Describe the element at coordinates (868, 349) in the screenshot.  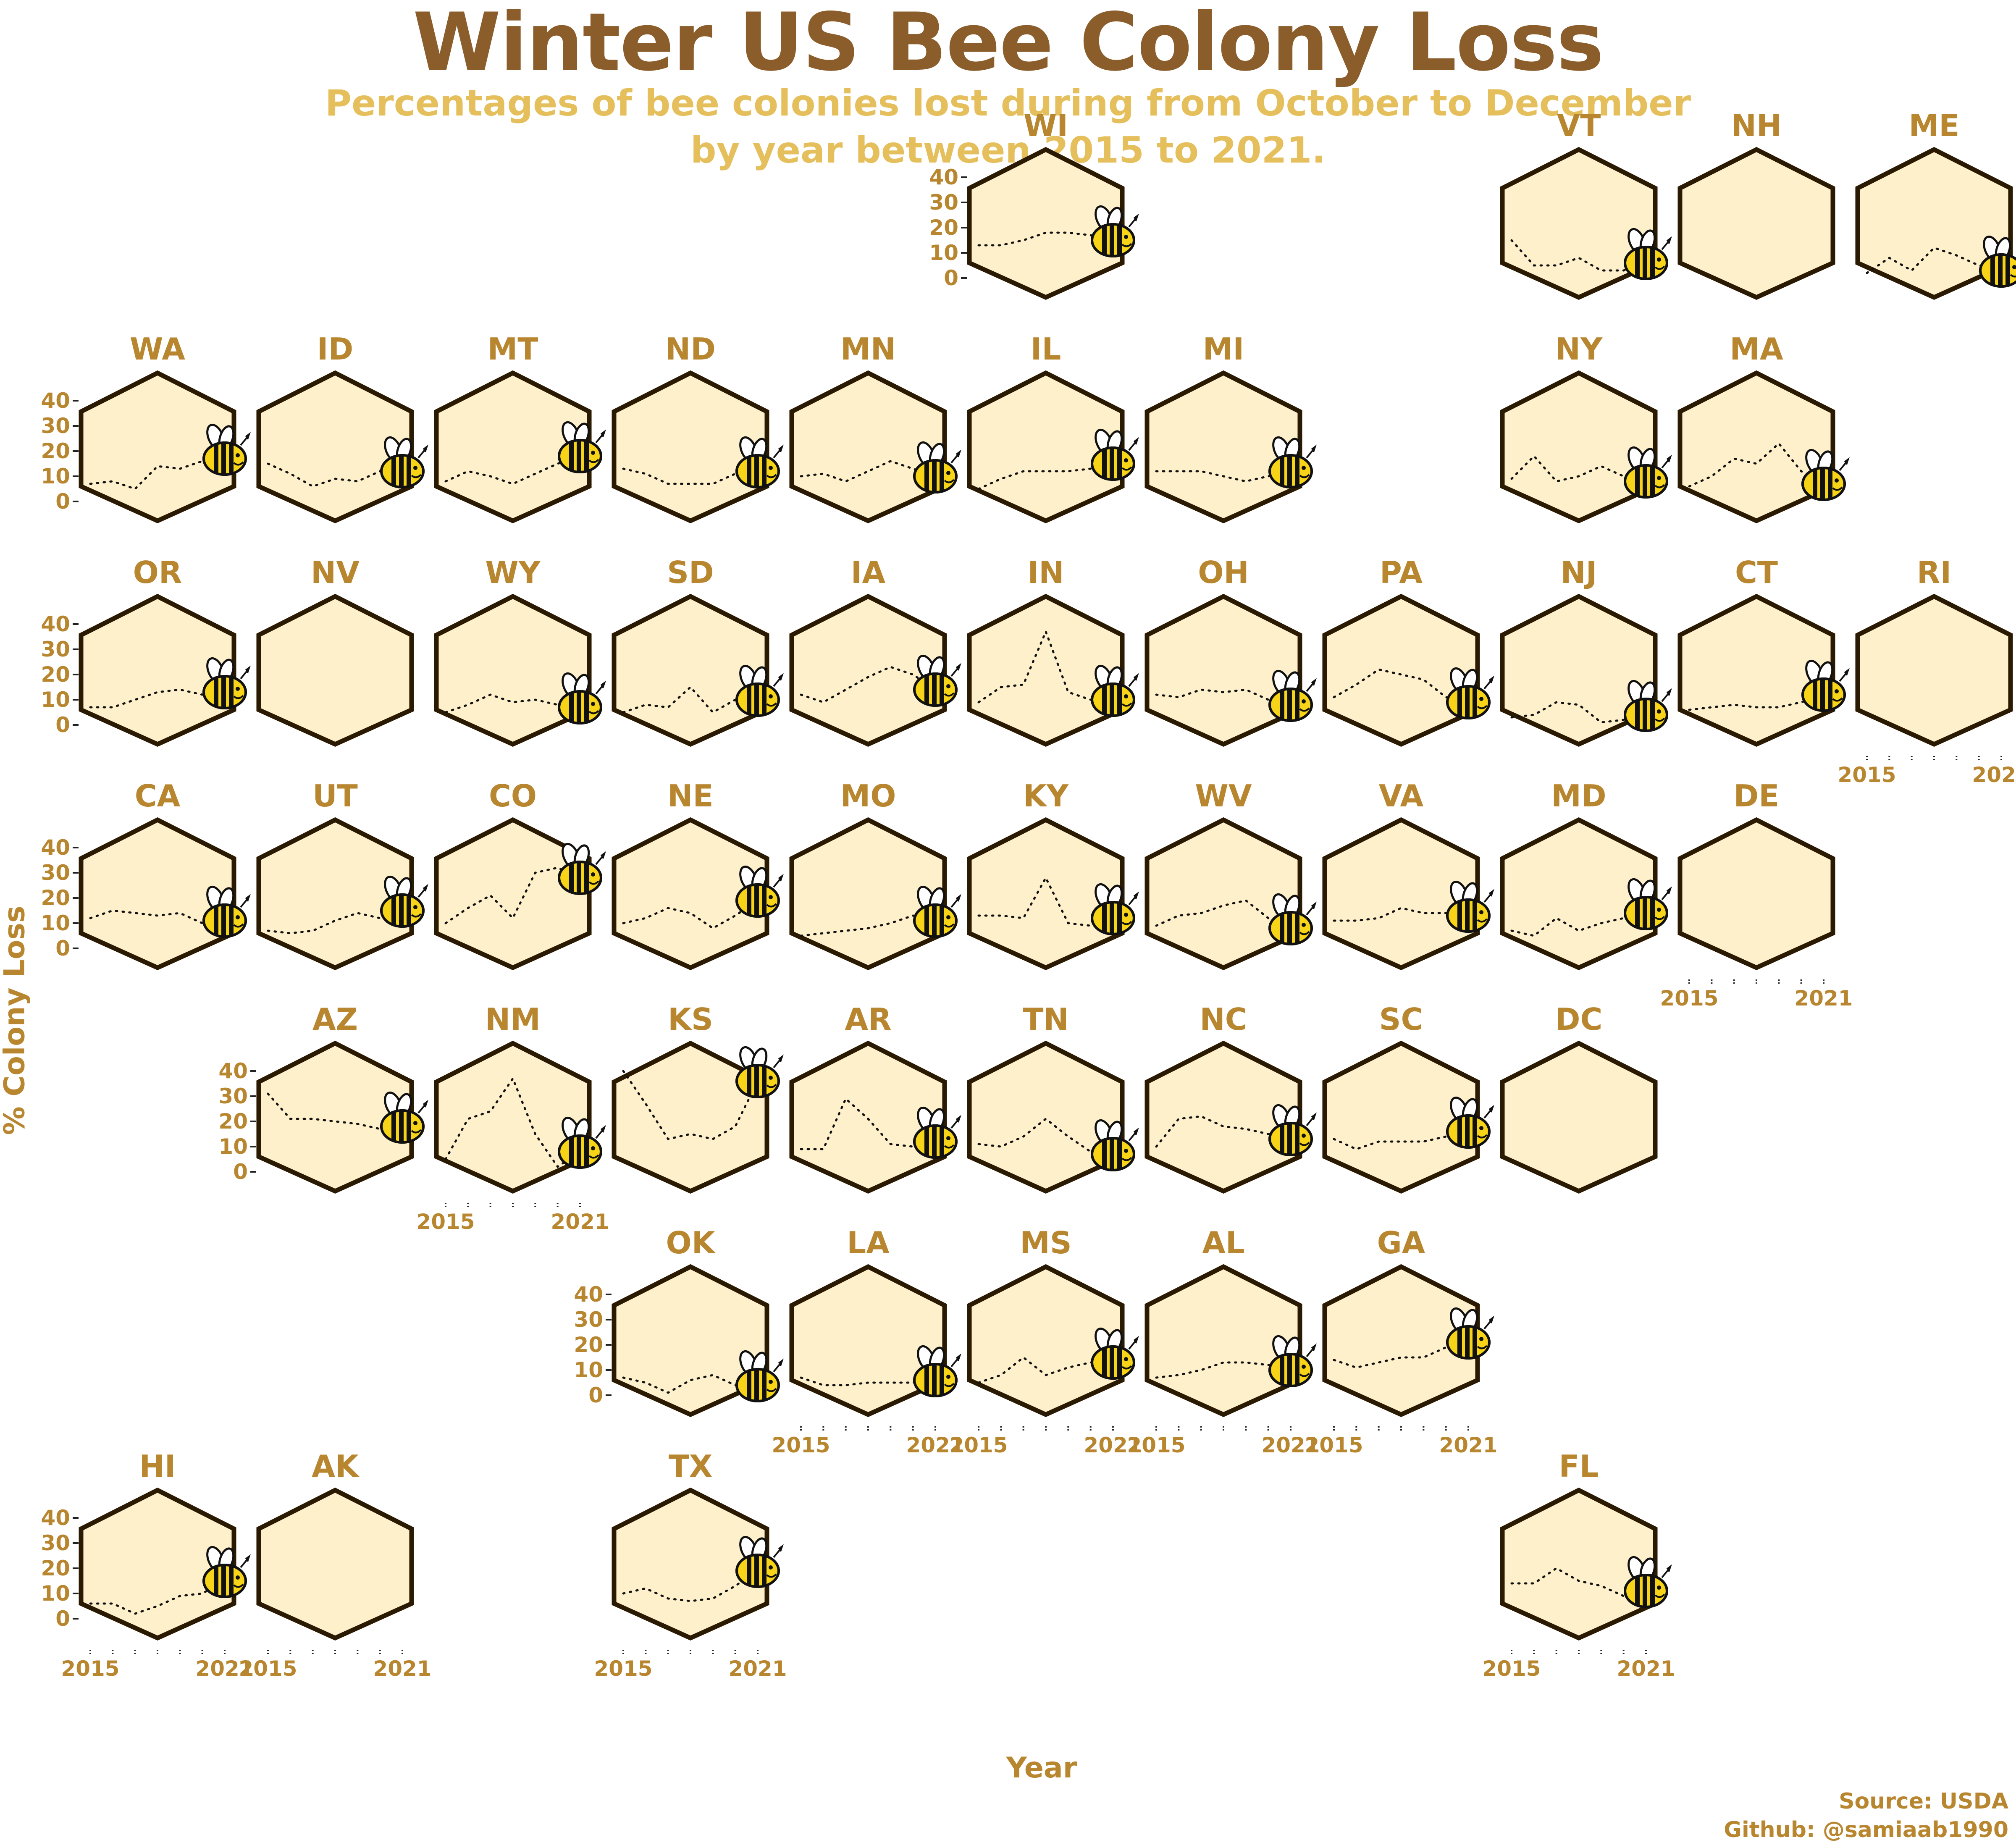
I see `state-label: MN` at that location.